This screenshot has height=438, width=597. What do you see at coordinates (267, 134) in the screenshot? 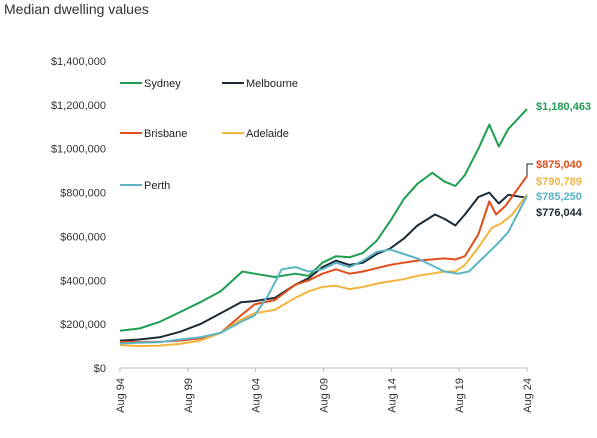
I see `legend-label-adelaide: Adelaide` at bounding box center [267, 134].